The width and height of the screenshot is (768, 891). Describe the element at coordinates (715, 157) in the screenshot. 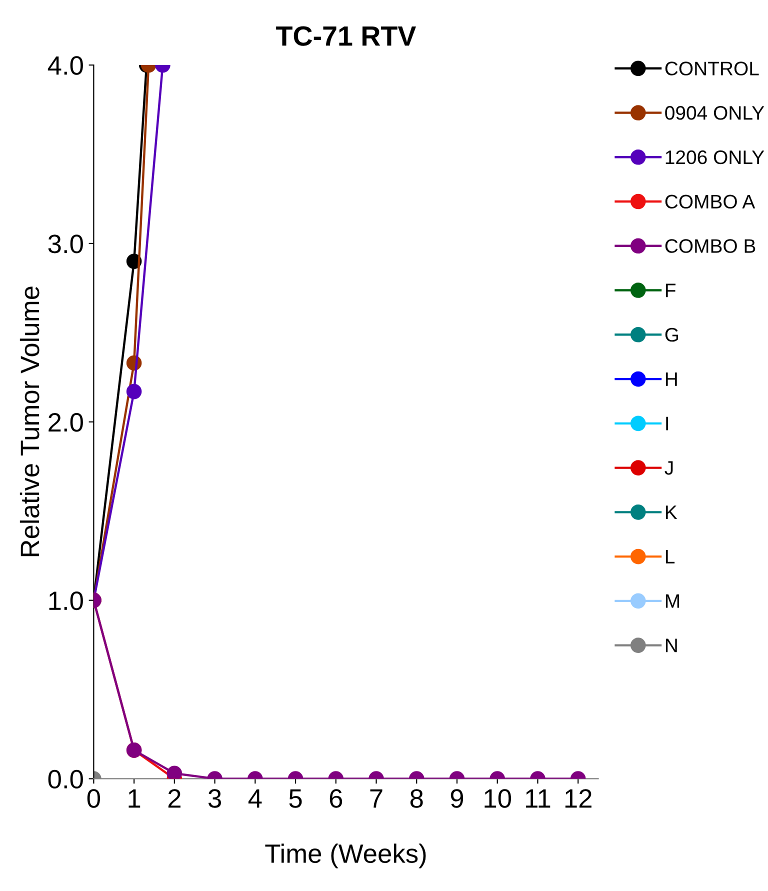

I see `legend-label: 1206 ONLY` at that location.